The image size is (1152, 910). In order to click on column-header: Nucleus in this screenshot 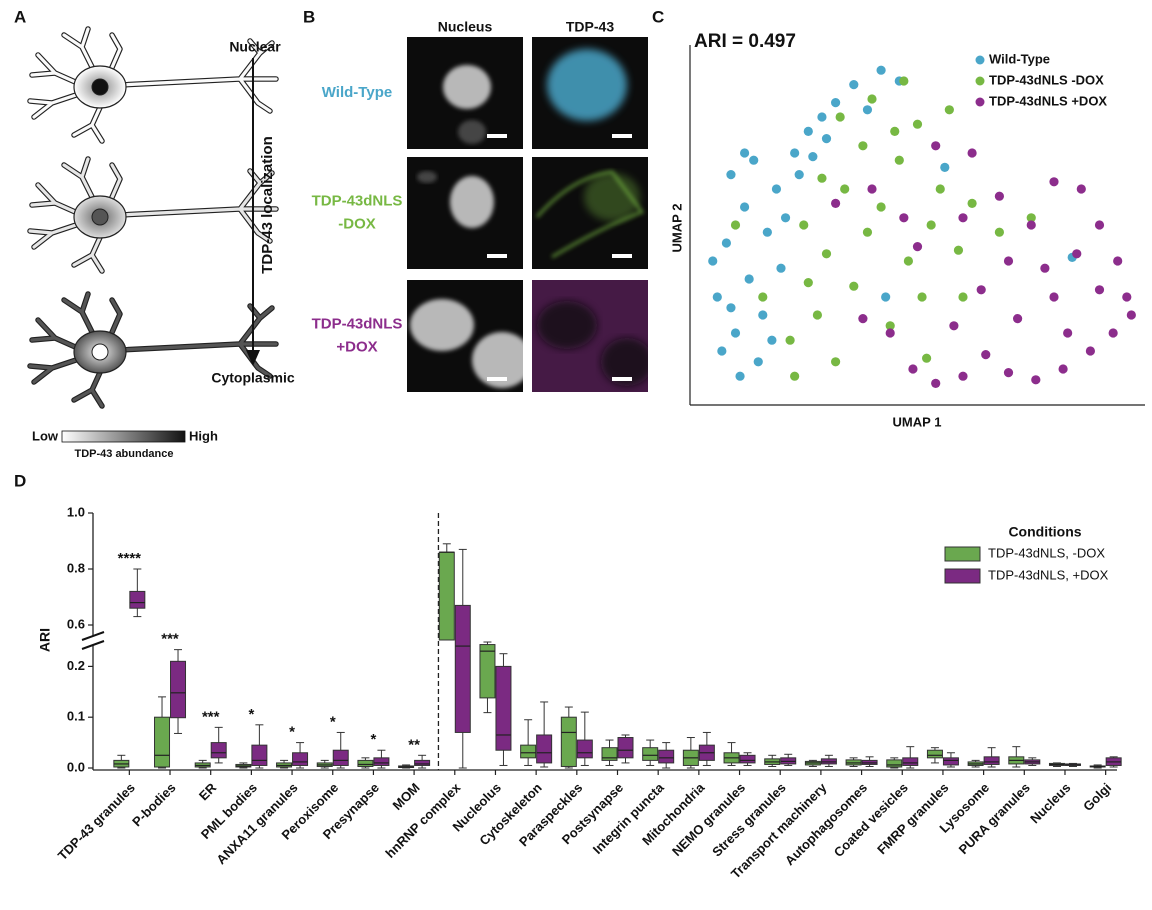, I will do `click(465, 27)`.